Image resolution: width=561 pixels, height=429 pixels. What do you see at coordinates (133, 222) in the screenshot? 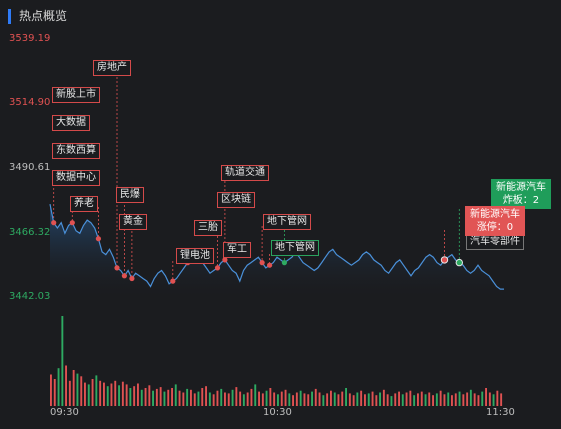
I see `hot-tag: 黄金` at bounding box center [133, 222].